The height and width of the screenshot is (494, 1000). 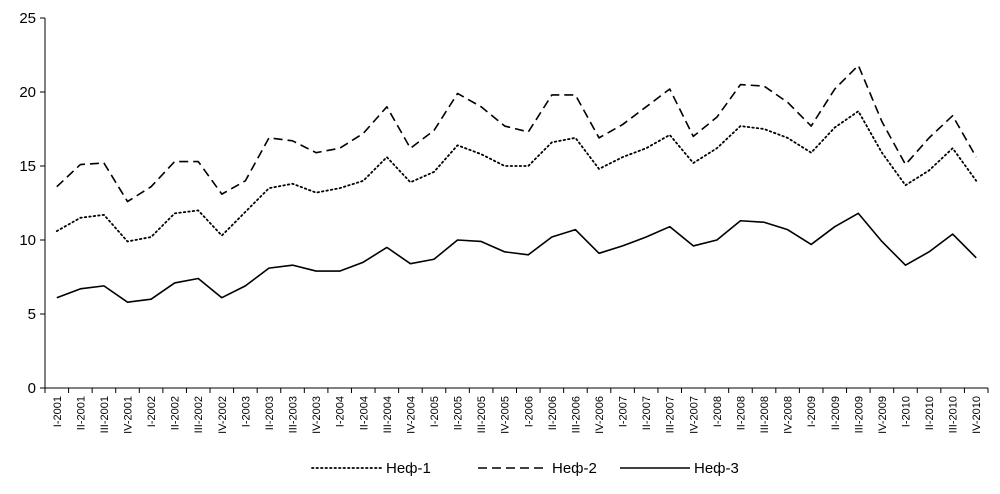 I want to click on x-tick-label: III-2001, so click(x=105, y=414).